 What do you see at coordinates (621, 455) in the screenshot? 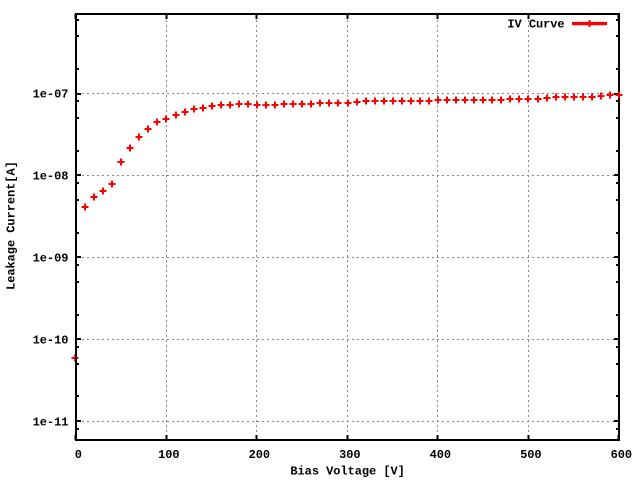
I see `svg-text: 600` at bounding box center [621, 455].